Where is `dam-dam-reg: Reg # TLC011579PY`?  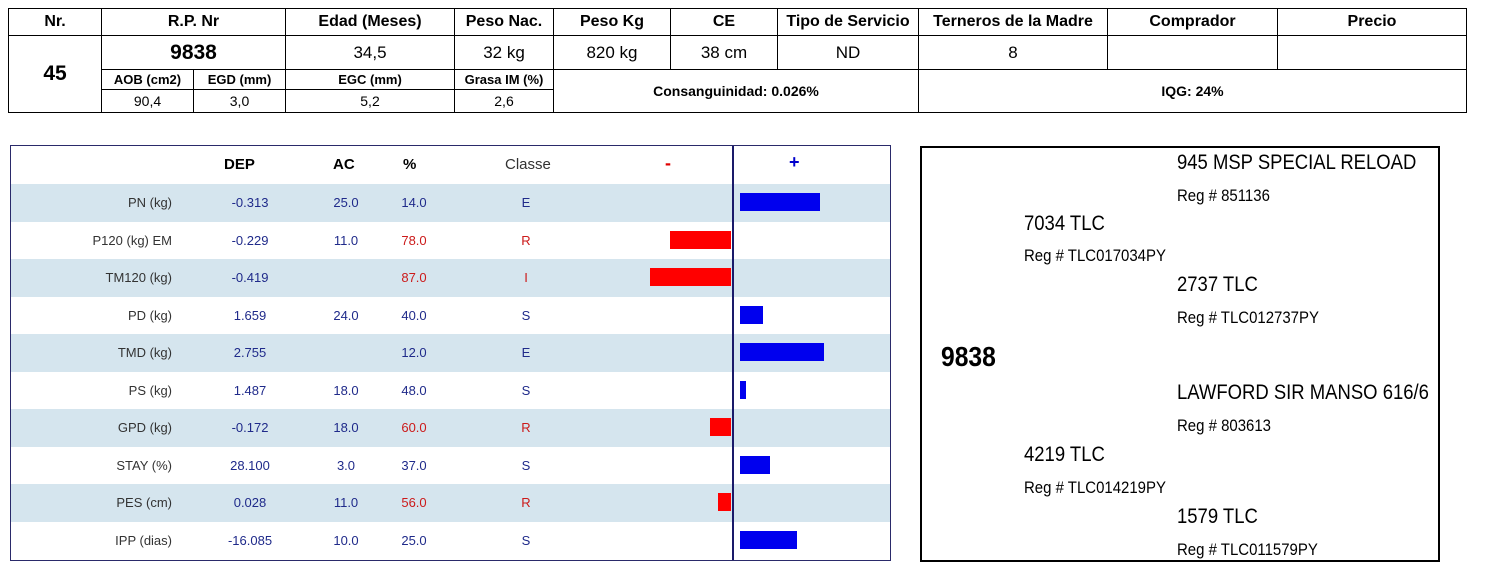
dam-dam-reg: Reg # TLC011579PY is located at coordinates (1247, 549).